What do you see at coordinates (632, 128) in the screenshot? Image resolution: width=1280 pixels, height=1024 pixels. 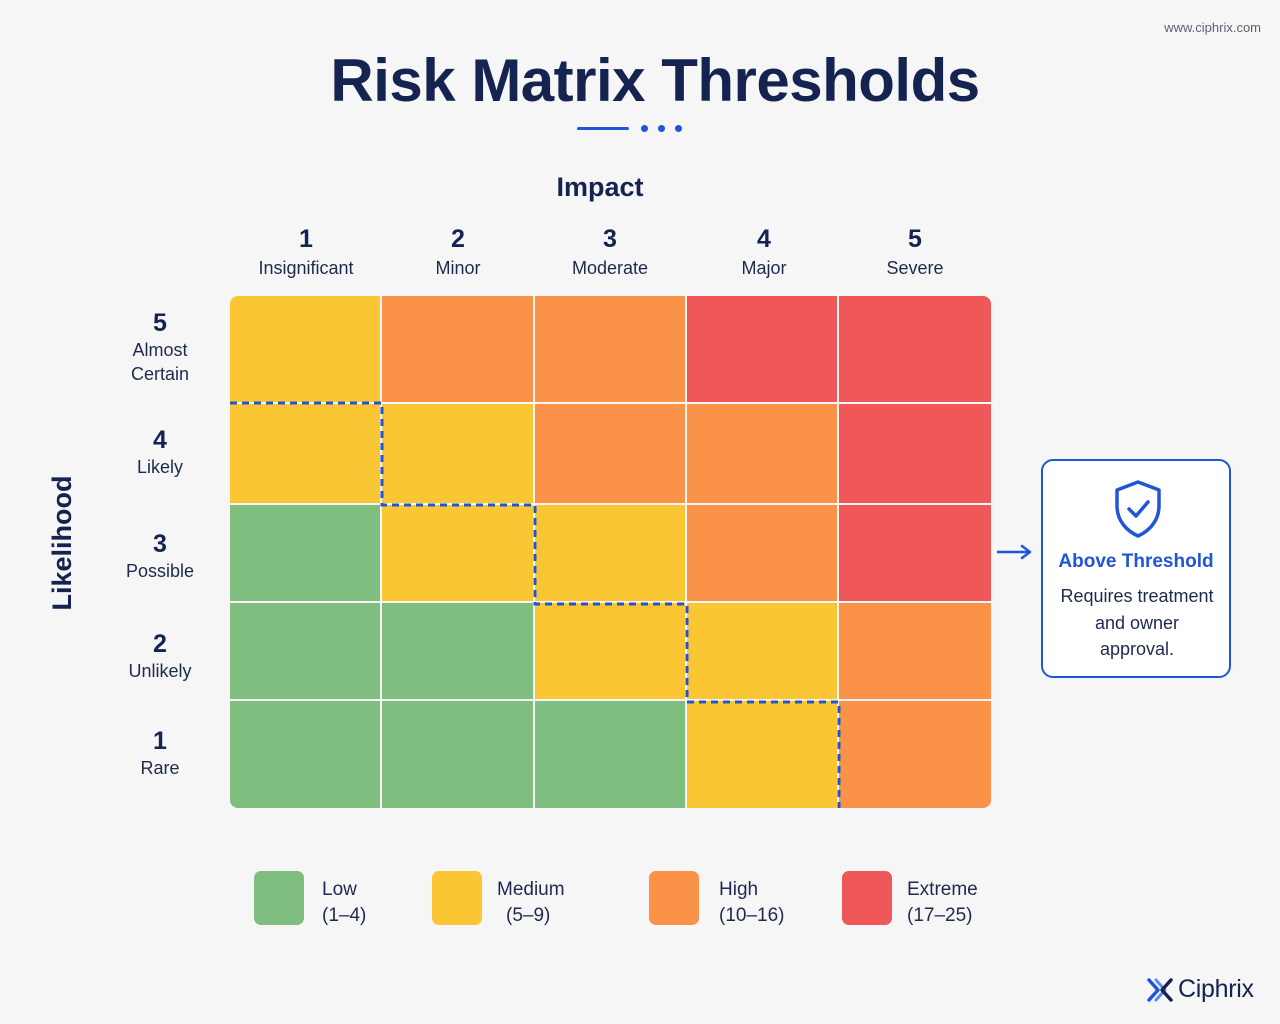 I see `title-underline-decoration` at bounding box center [632, 128].